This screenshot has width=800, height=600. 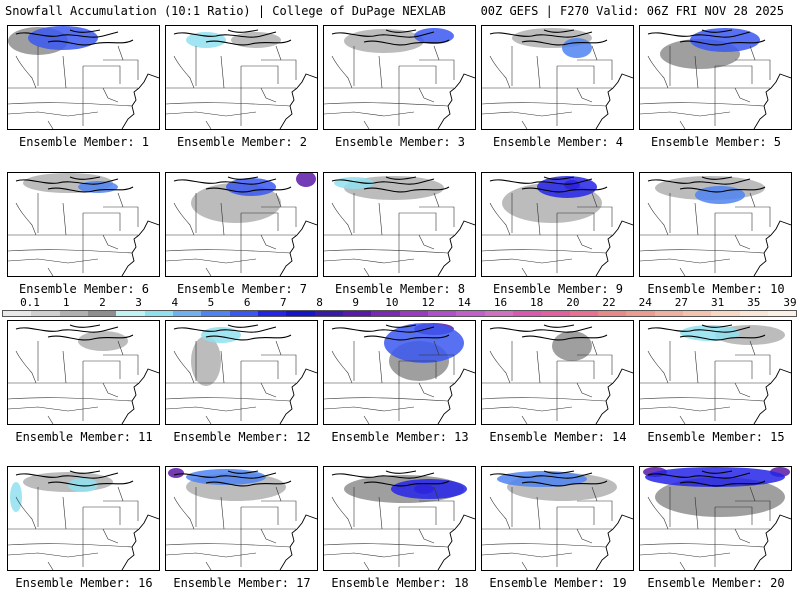 What do you see at coordinates (558, 142) in the screenshot?
I see `ensemble-member-label: Ensemble Member: 4` at bounding box center [558, 142].